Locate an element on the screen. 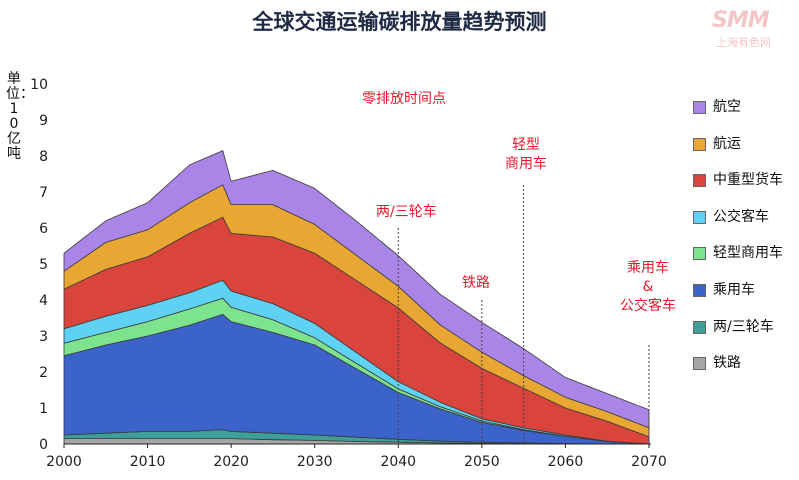 This screenshot has width=799, height=480. legend-label: 航运 is located at coordinates (727, 143).